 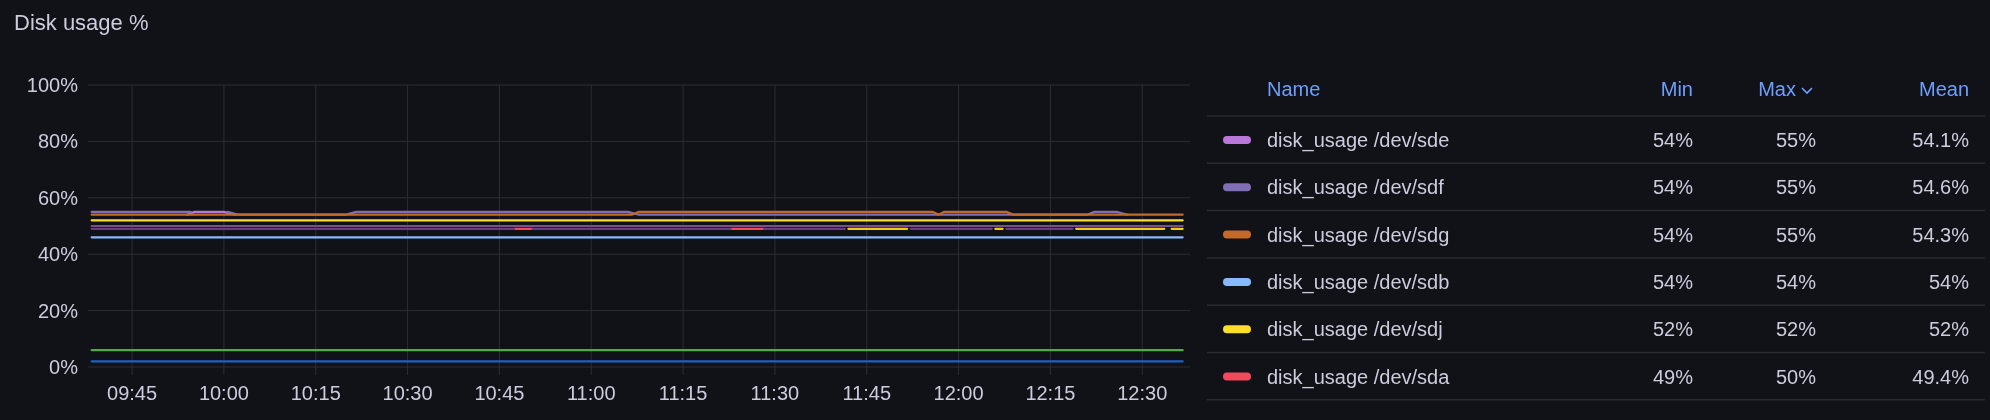 I want to click on x-tick-label: 11:15, so click(x=683, y=393).